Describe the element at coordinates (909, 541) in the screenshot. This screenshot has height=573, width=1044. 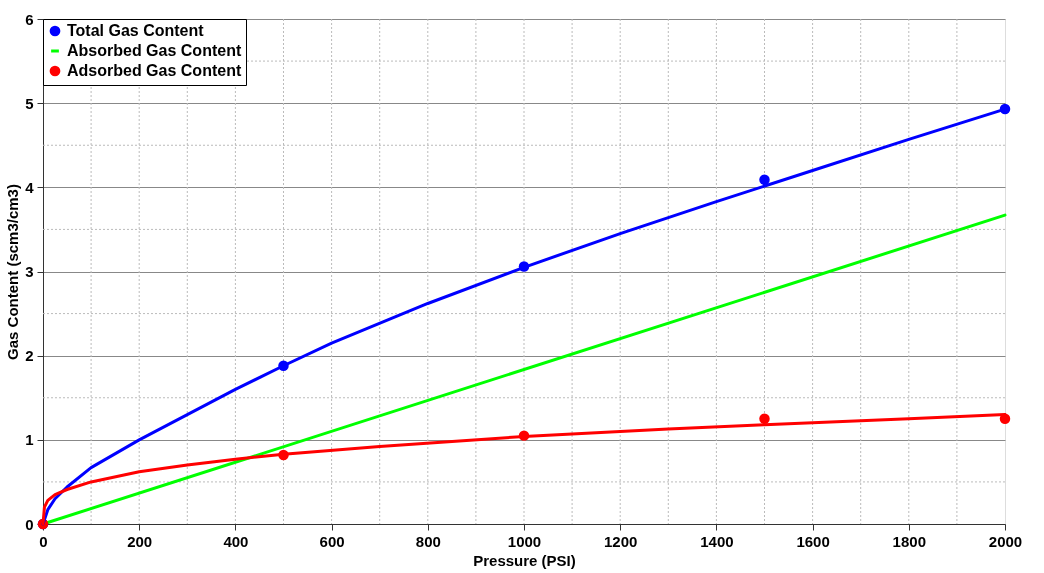
I see `x-tick-label: 1800` at that location.